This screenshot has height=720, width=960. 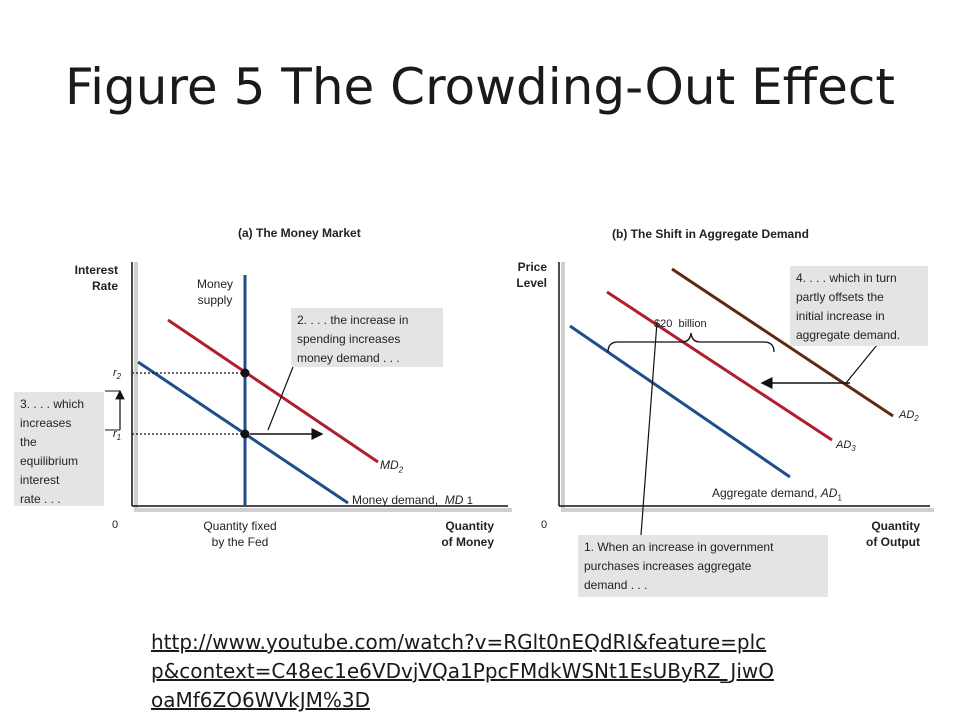 I want to click on callout-1-line-1: 1. When an increase in government, so click(x=679, y=547).